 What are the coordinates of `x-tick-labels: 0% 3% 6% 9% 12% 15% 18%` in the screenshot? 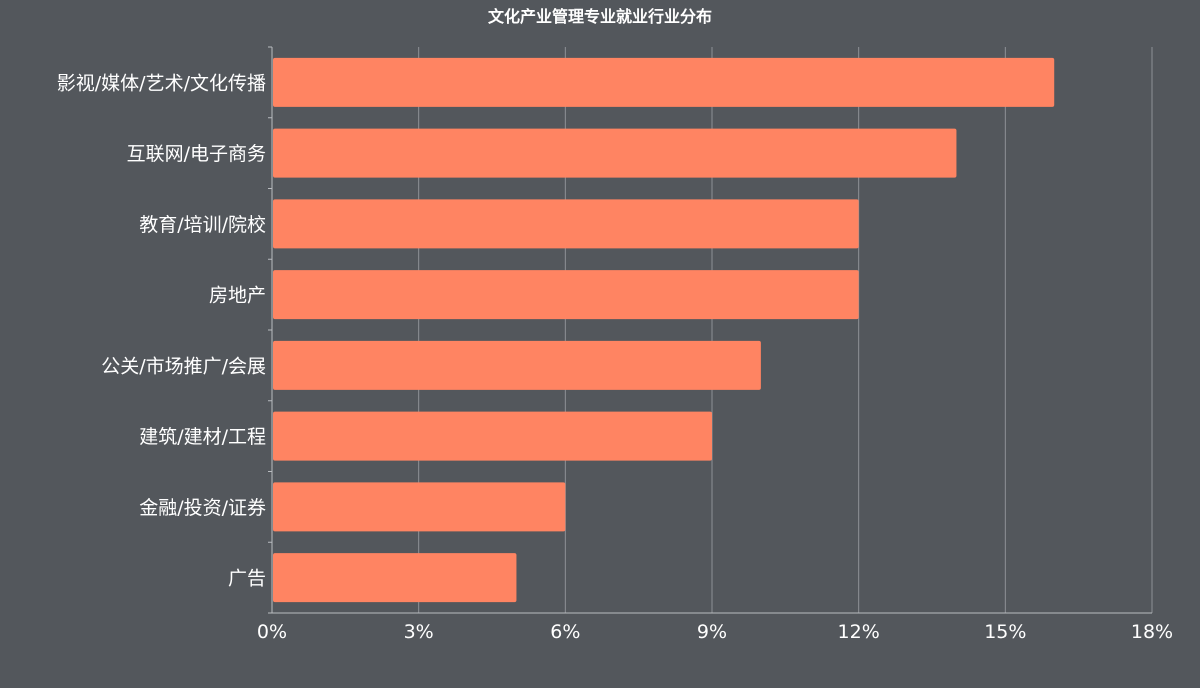 It's located at (715, 632).